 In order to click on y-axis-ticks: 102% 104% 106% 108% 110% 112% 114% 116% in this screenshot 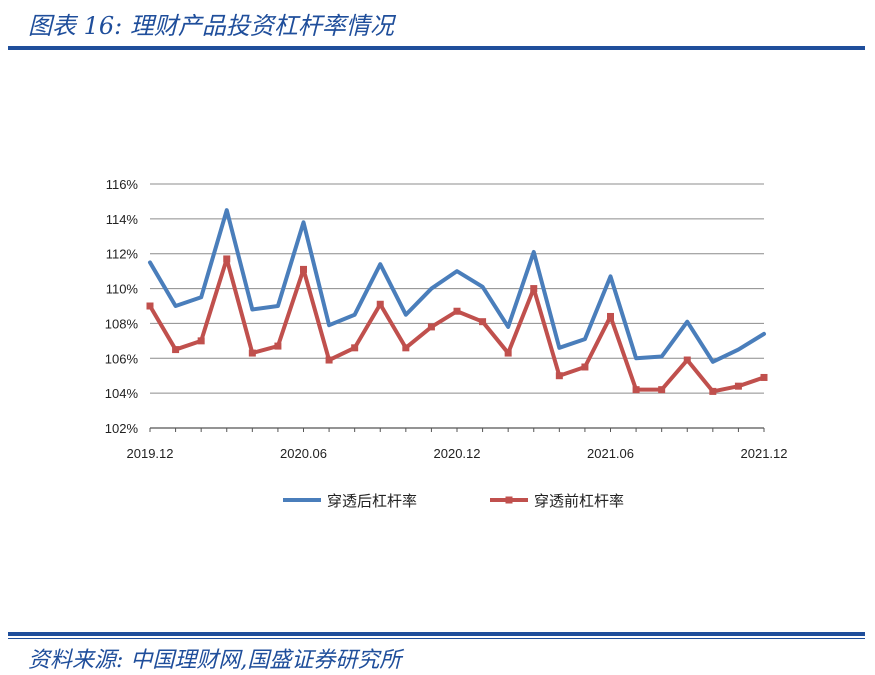, I will do `click(122, 306)`.